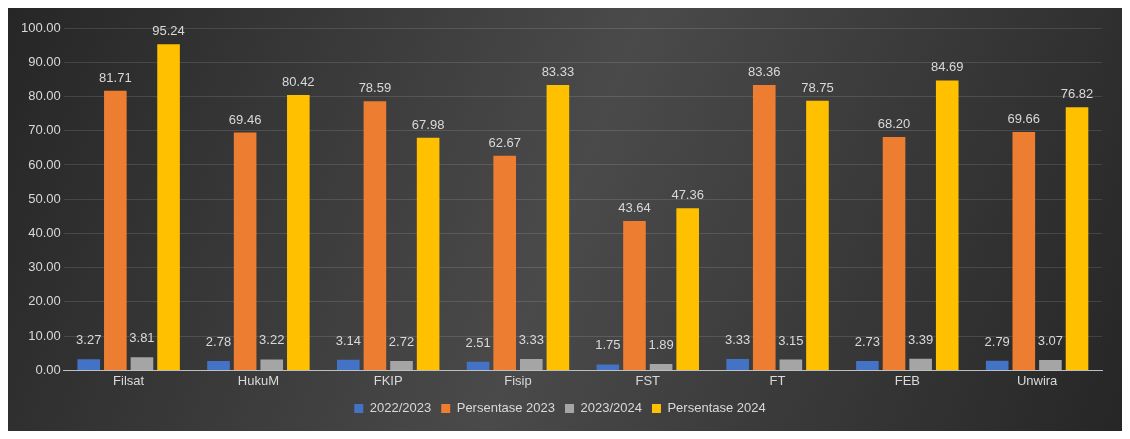 This screenshot has height=439, width=1130. Describe the element at coordinates (648, 380) in the screenshot. I see `x-tick-label: FST` at that location.